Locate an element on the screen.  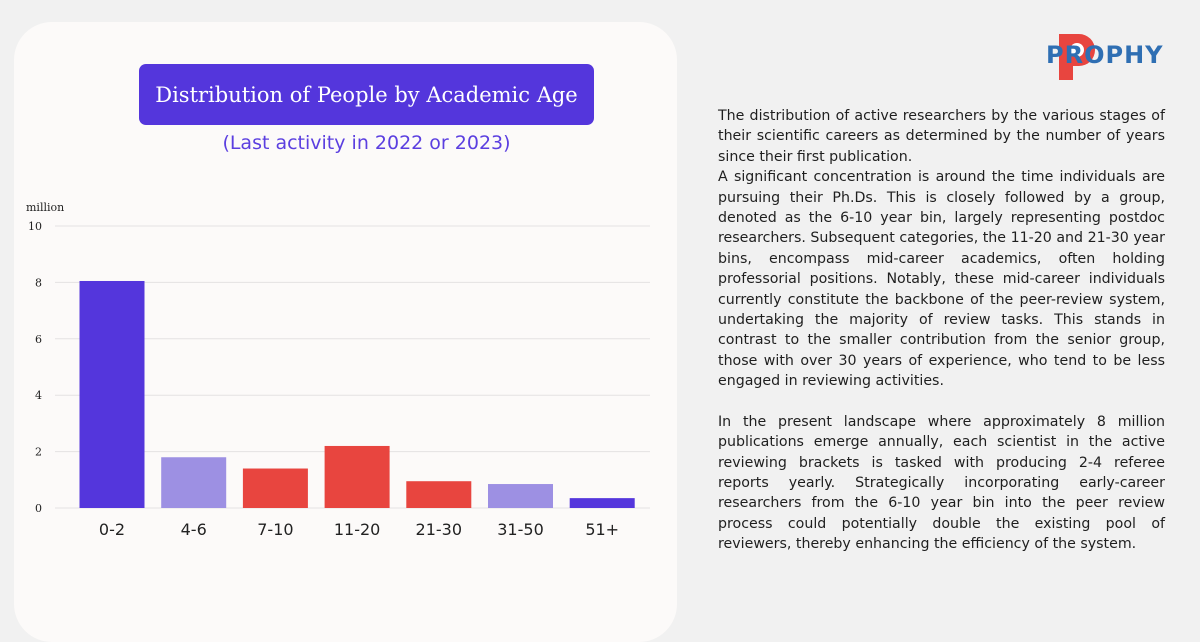
y-tick-label: 0 is located at coordinates (38, 508).